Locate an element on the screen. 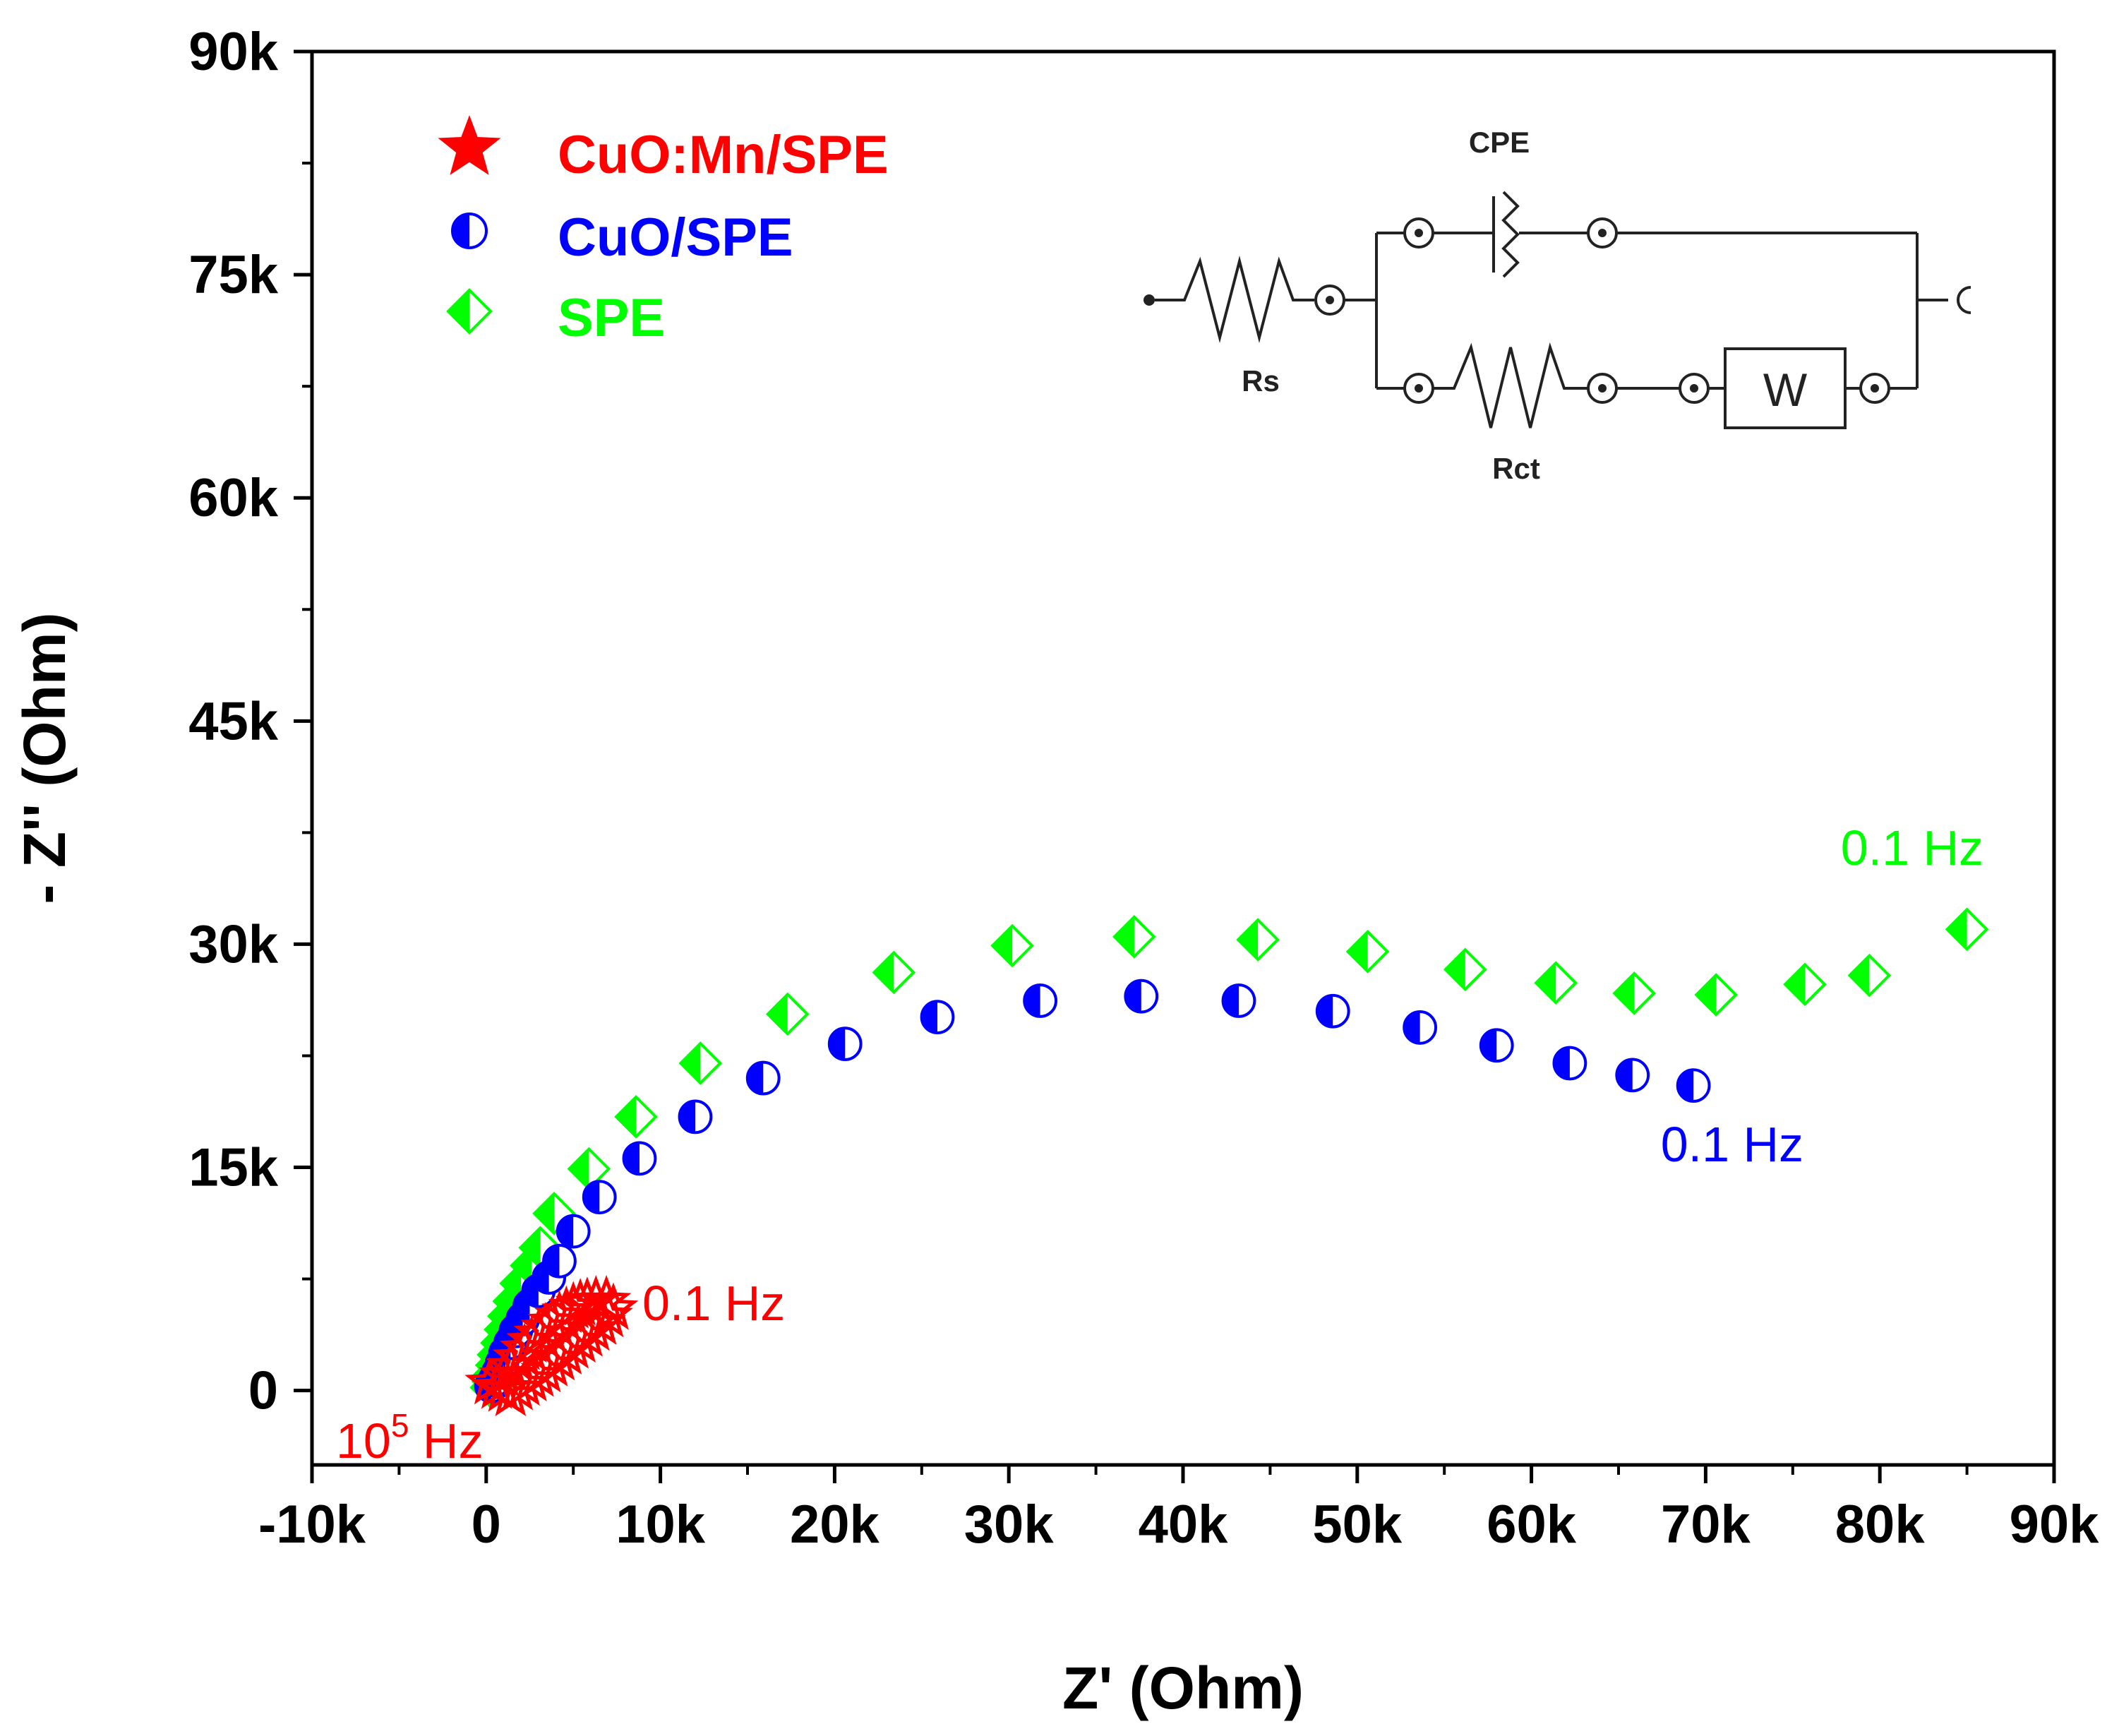 The height and width of the screenshot is (1736, 2119). legend-marker-cuo-half-circle is located at coordinates (469, 230).